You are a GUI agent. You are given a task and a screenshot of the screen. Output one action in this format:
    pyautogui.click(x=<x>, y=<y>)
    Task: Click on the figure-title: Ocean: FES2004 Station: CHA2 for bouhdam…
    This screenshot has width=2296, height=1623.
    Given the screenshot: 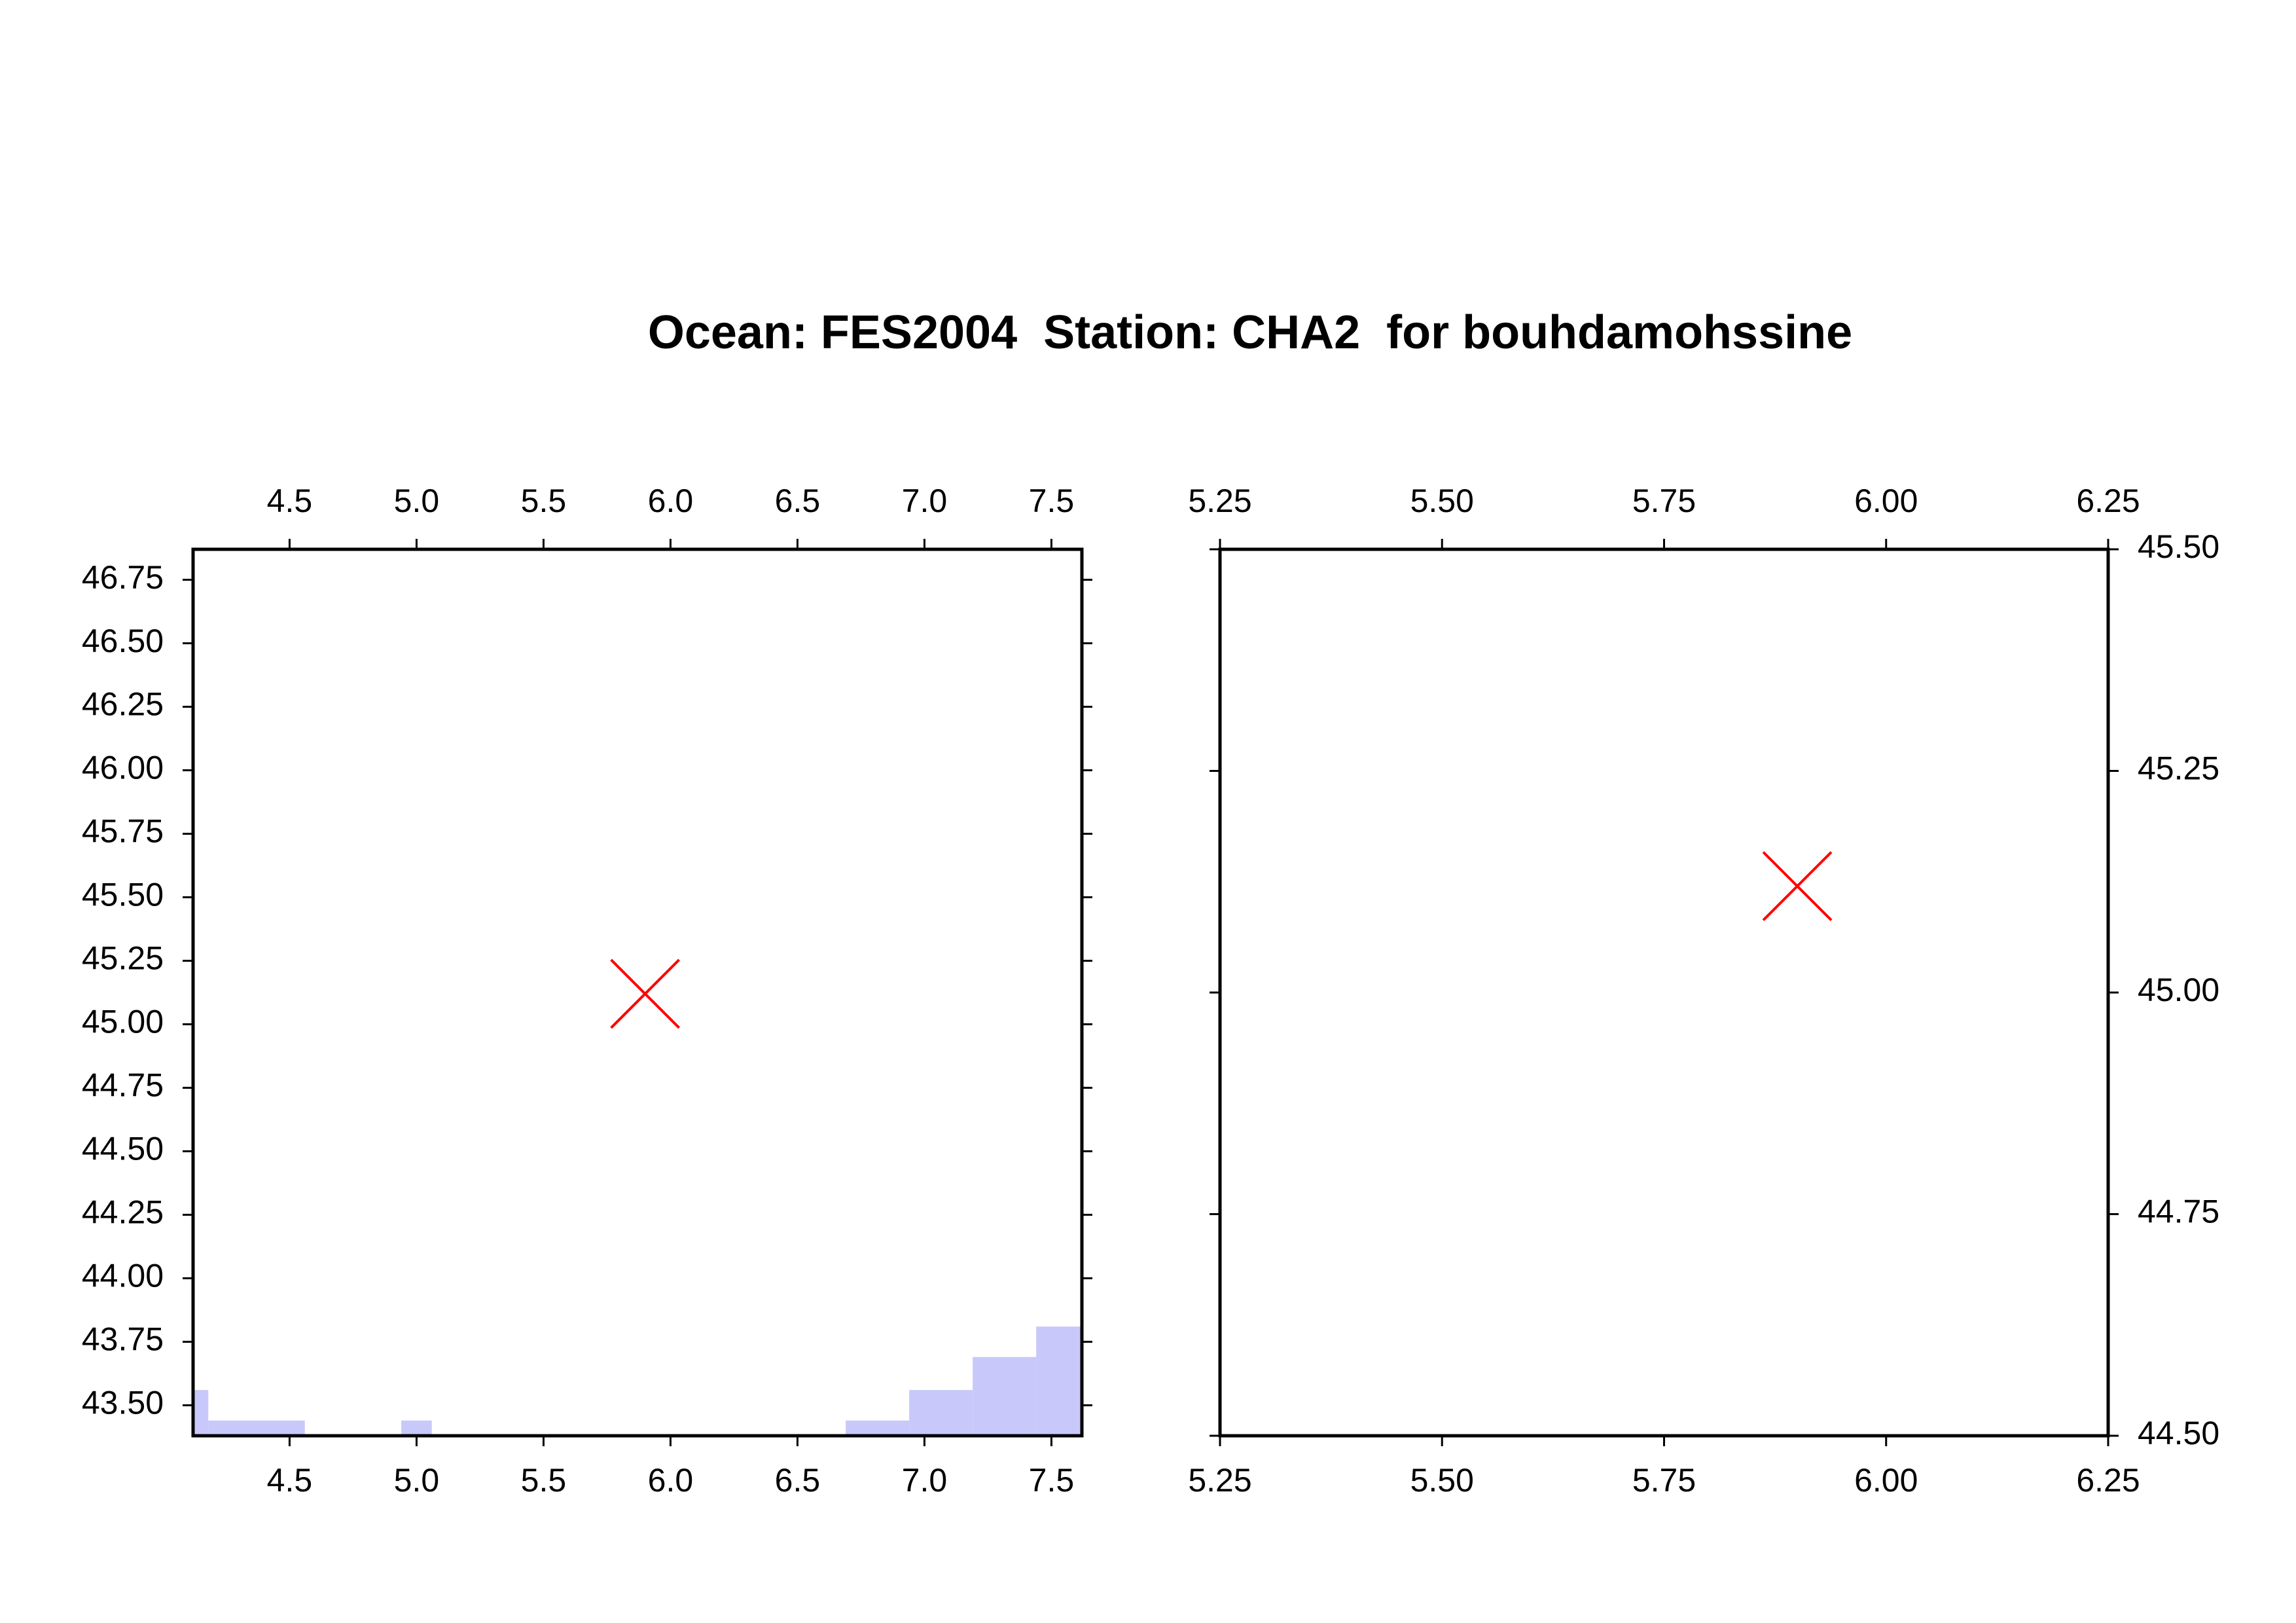 What is the action you would take?
    pyautogui.click(x=1250, y=332)
    